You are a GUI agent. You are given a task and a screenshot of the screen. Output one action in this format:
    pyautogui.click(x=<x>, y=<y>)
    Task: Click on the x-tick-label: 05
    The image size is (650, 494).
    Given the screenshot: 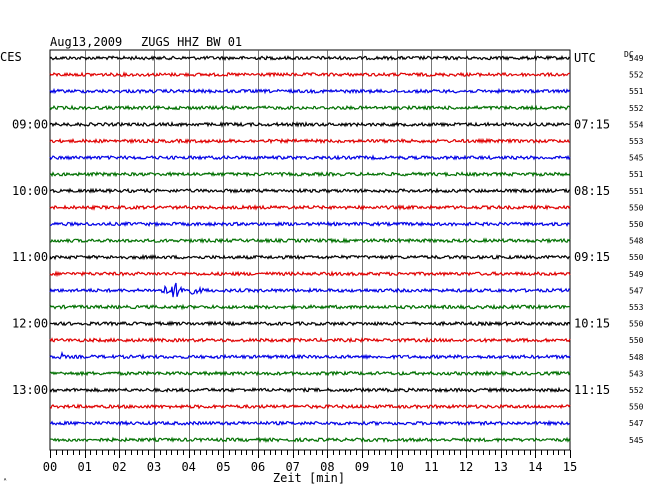 What is the action you would take?
    pyautogui.click(x=223, y=467)
    